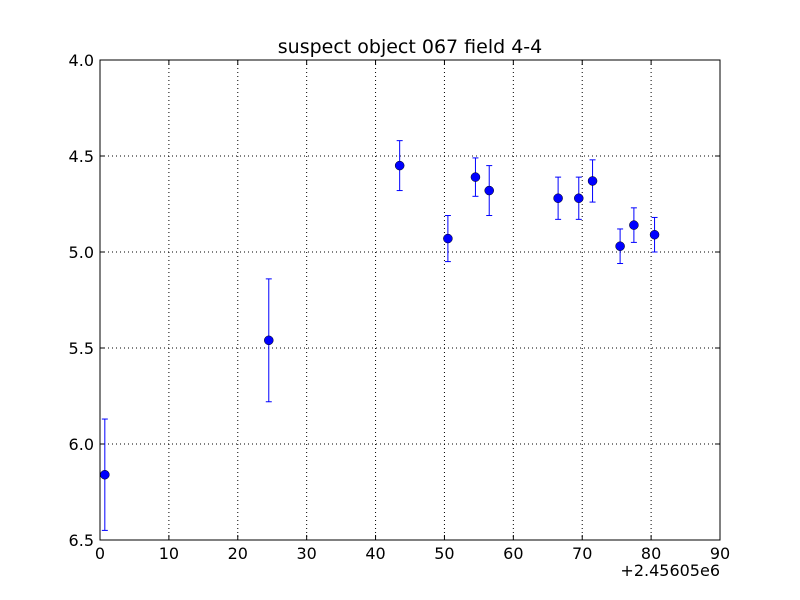 This screenshot has height=600, width=800. Describe the element at coordinates (410, 47) in the screenshot. I see `chart-title: suspect object 067 field 4-4` at that location.